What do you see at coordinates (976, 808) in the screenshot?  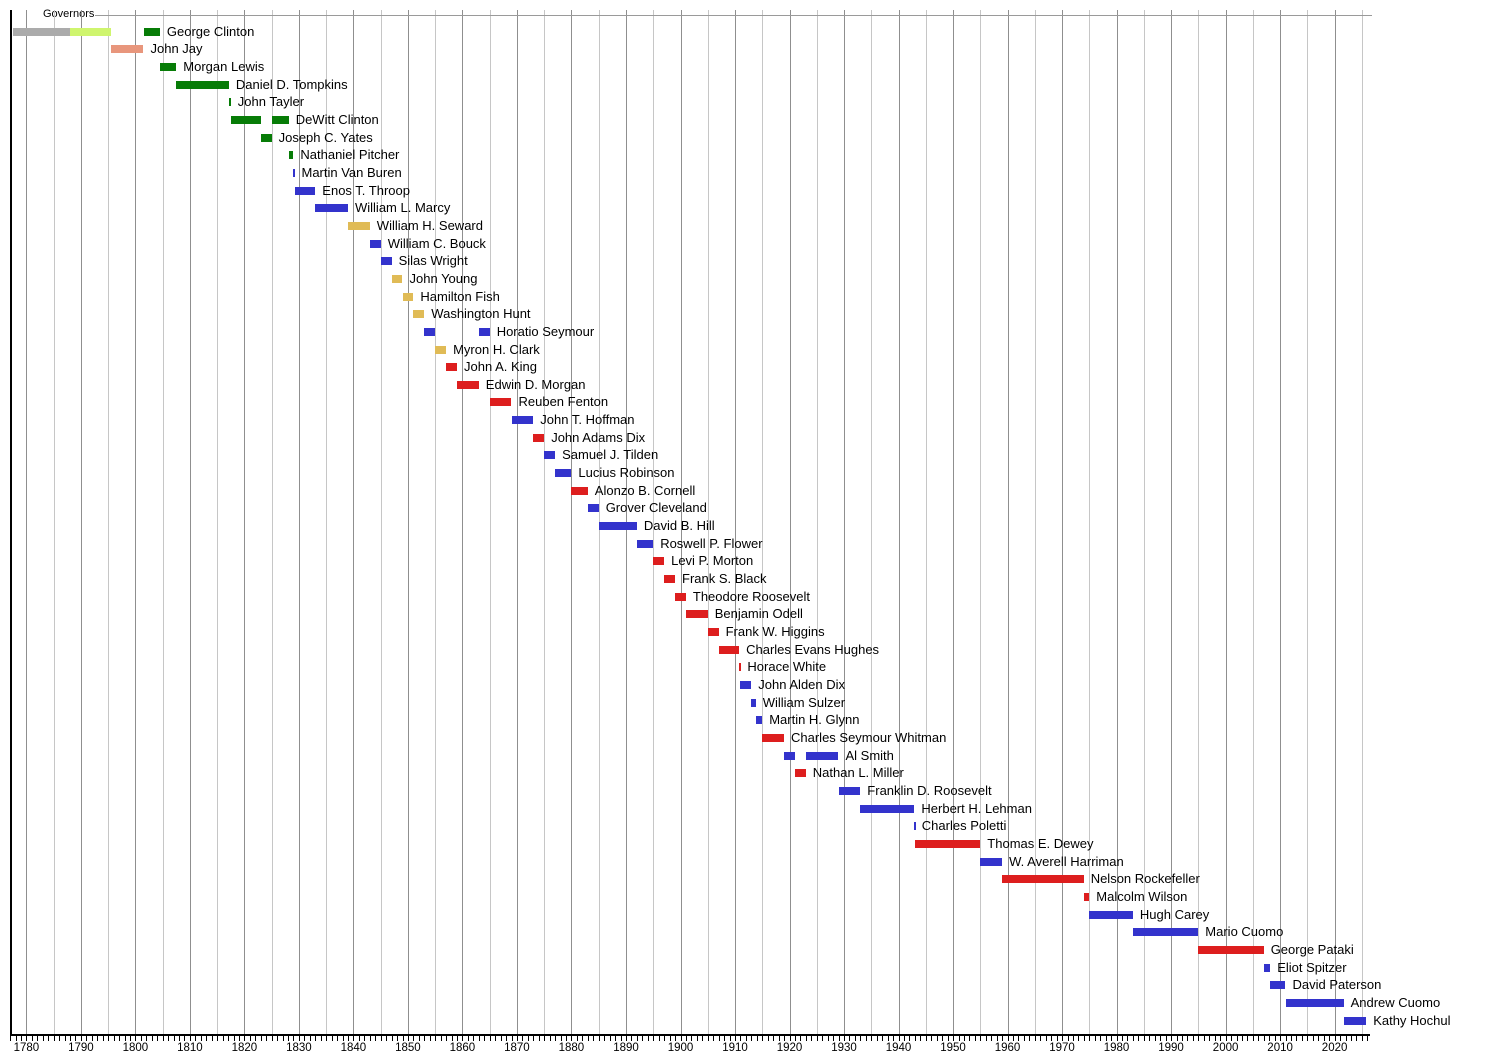 I see `governor-name-label: Herbert H. Lehman` at bounding box center [976, 808].